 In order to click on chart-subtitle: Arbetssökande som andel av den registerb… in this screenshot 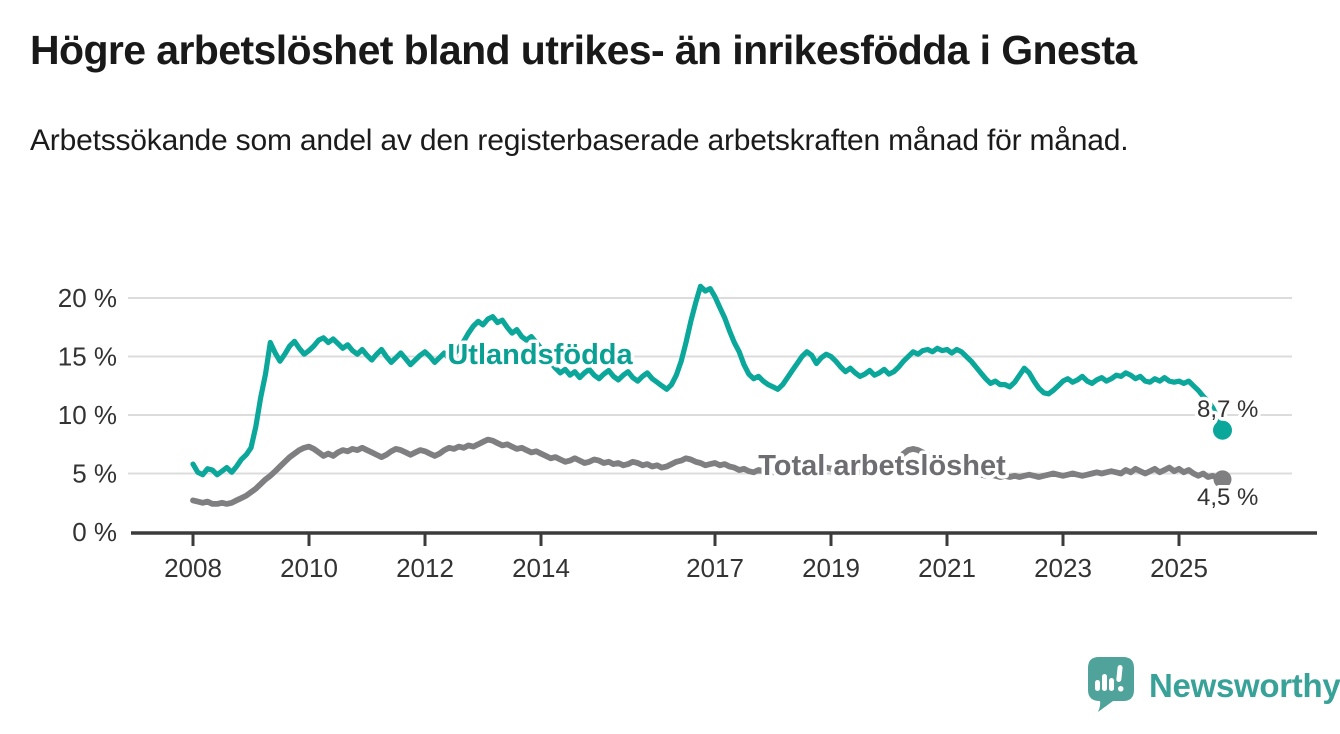, I will do `click(579, 140)`.